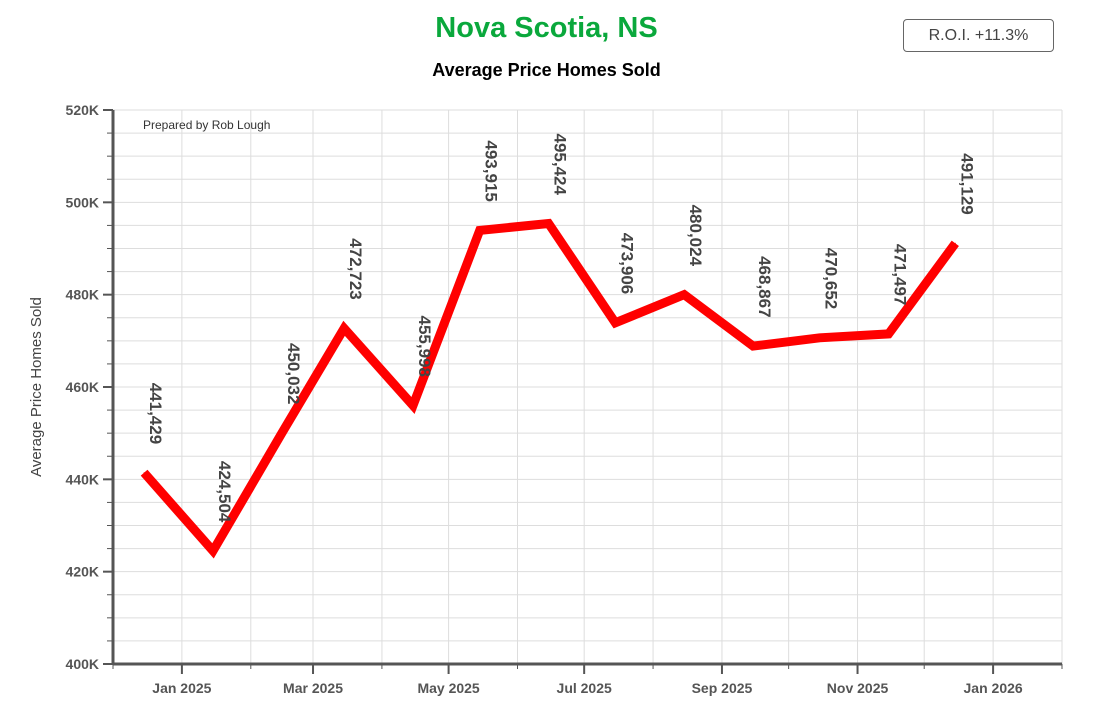  I want to click on y-tick-label: 500K, so click(82, 202).